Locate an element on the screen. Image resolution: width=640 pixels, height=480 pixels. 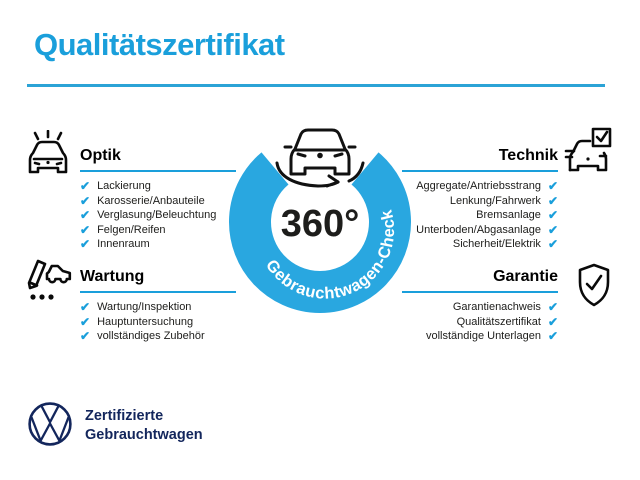
item-label: Hauptuntersuchung is located at coordinates (145, 321).